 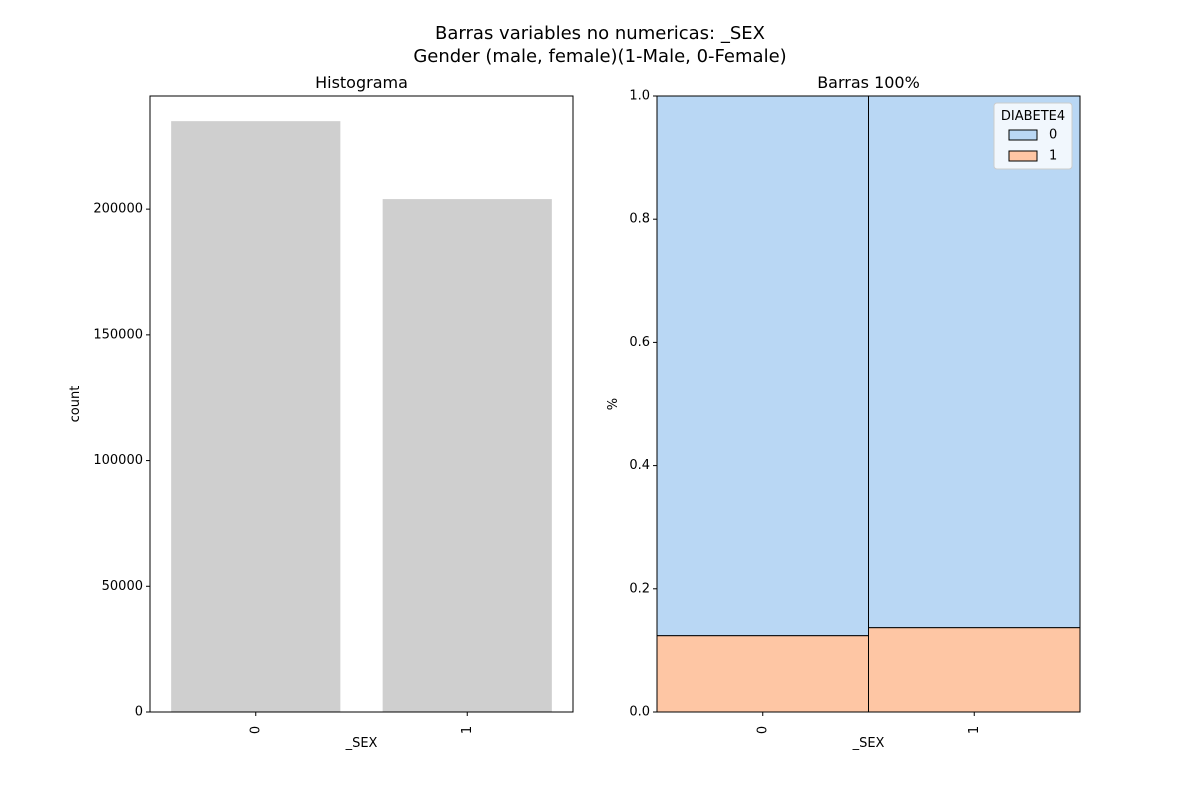 What do you see at coordinates (613, 404) in the screenshot?
I see `stacked-y-label: %` at bounding box center [613, 404].